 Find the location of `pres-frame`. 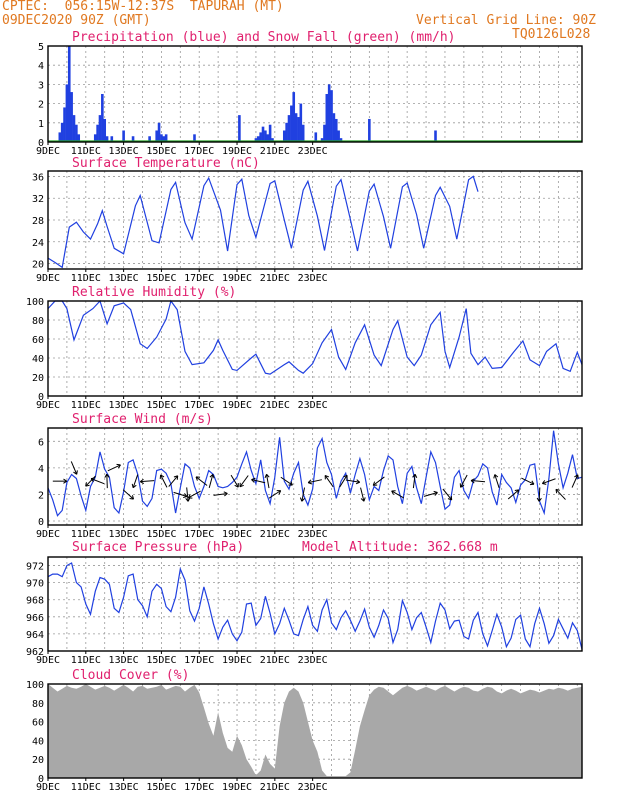

pres-frame is located at coordinates (315, 604).